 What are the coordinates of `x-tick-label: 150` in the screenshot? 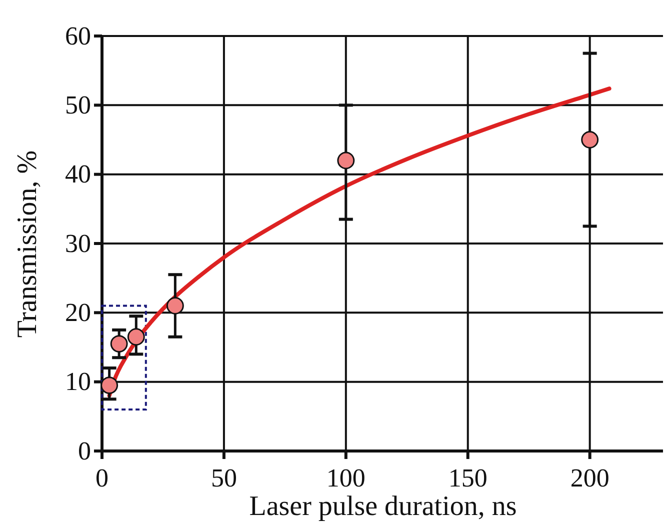 It's located at (468, 478).